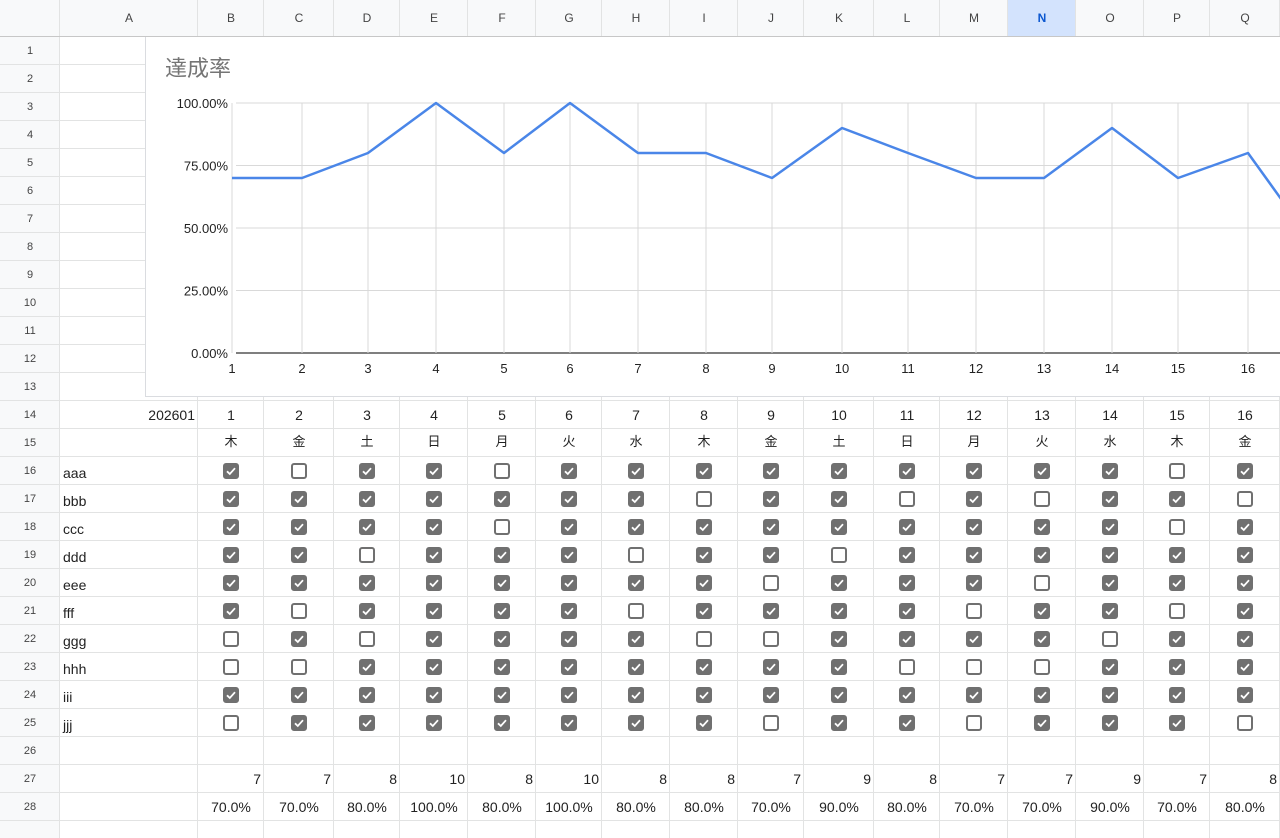 This screenshot has width=1280, height=838. Describe the element at coordinates (434, 807) in the screenshot. I see `rate-cell: 100.0%` at that location.